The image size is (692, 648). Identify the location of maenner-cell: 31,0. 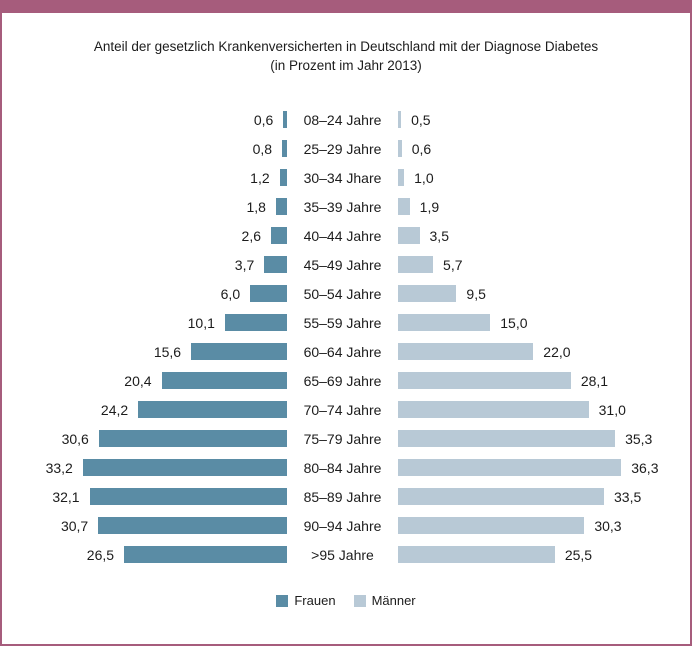
(544, 409).